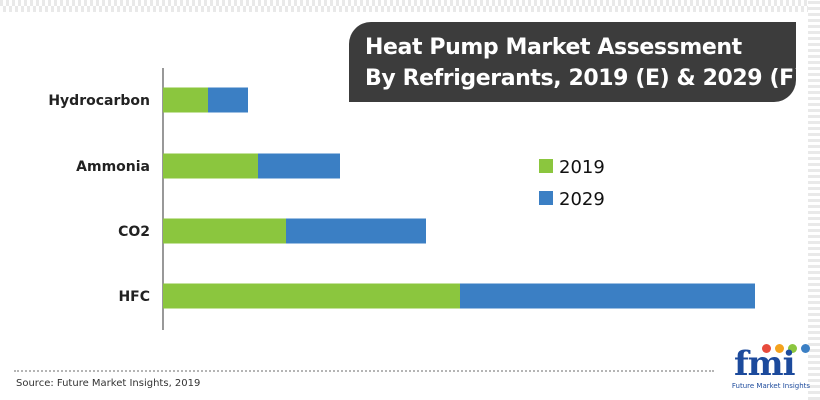 The image size is (820, 400). Describe the element at coordinates (224, 231) in the screenshot. I see `bar-2019-co2` at that location.